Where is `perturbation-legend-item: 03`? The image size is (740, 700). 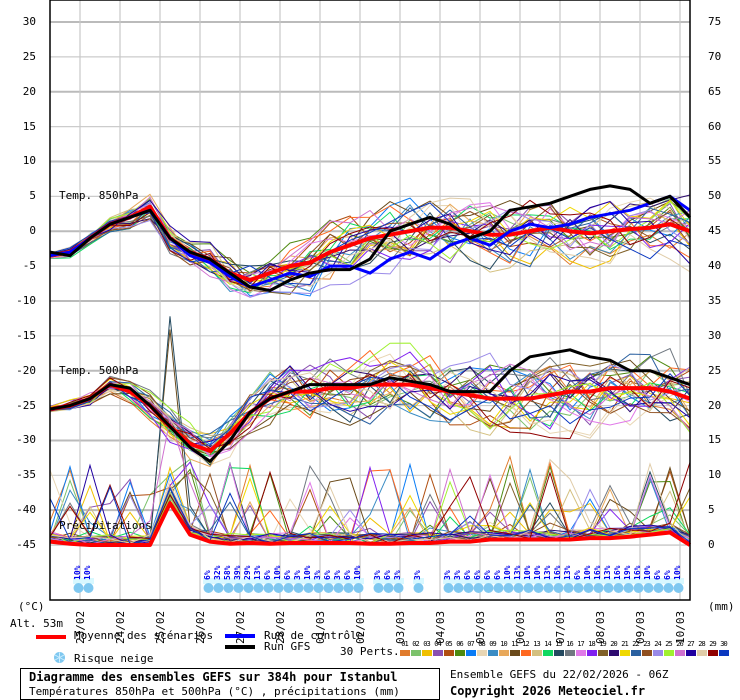 perturbation-legend-item: 03 is located at coordinates (426, 648).